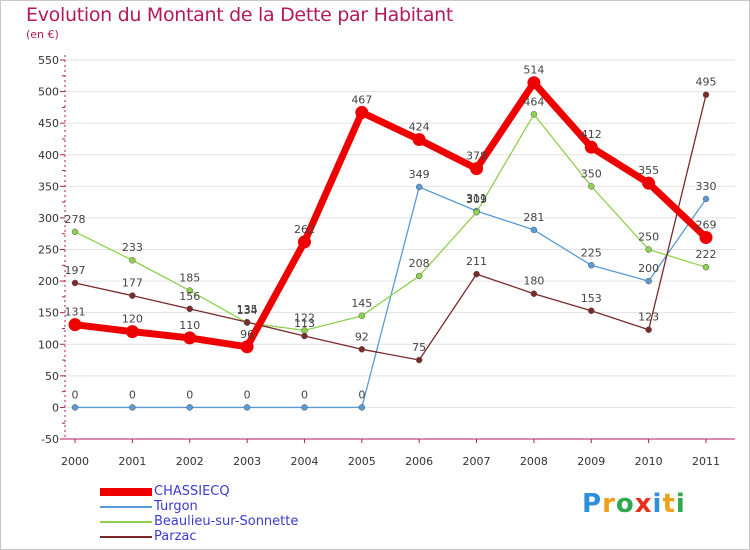  I want to click on x-tick-label: 2002, so click(190, 461).